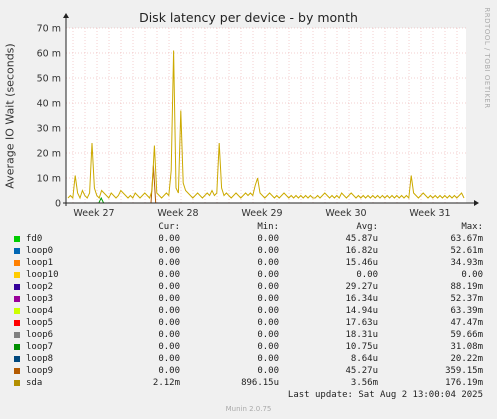  Describe the element at coordinates (166, 383) in the screenshot. I see `legend-cur: 2.12m` at that location.